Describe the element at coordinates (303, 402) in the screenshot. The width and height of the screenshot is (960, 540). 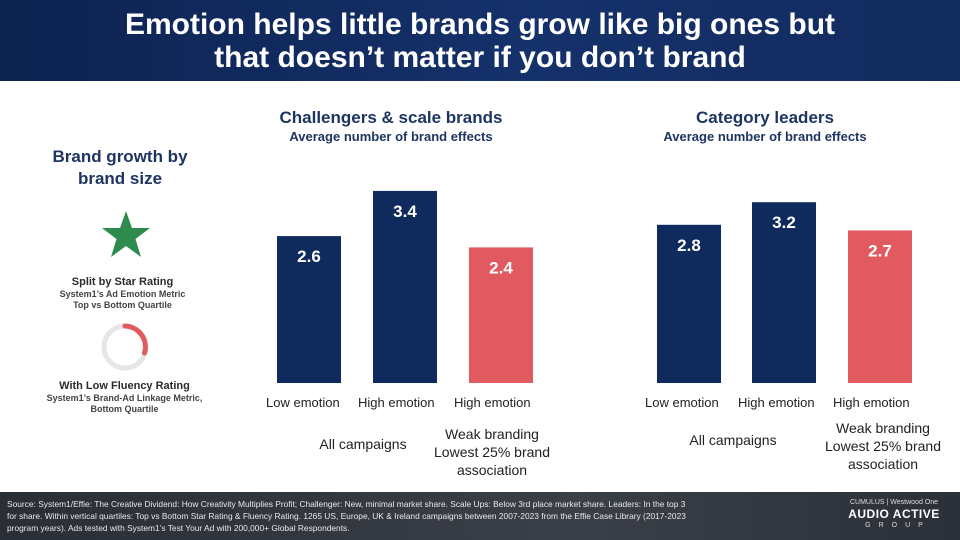
I see `chart-1-category-1: Low emotion` at that location.